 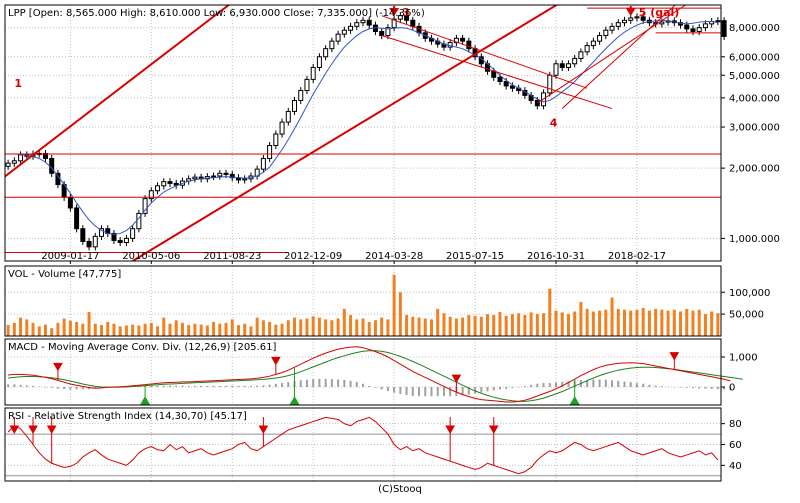 I want to click on xtick-label-5: 2015-07-15, so click(x=475, y=256).